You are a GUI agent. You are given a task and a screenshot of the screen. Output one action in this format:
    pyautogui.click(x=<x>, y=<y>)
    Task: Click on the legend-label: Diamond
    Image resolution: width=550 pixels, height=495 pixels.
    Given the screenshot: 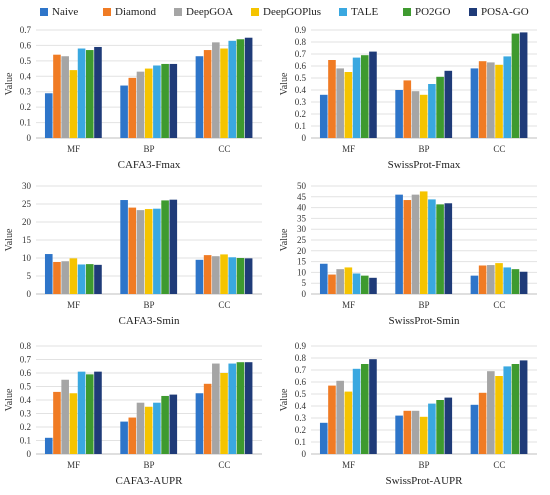 What is the action you would take?
    pyautogui.click(x=135, y=12)
    